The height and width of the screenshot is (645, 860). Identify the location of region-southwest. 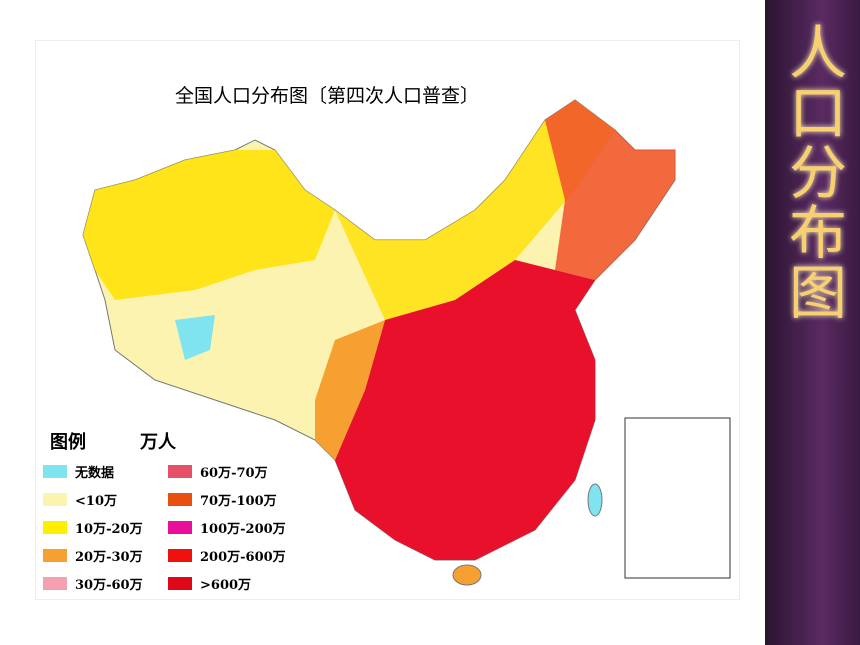
(350, 390).